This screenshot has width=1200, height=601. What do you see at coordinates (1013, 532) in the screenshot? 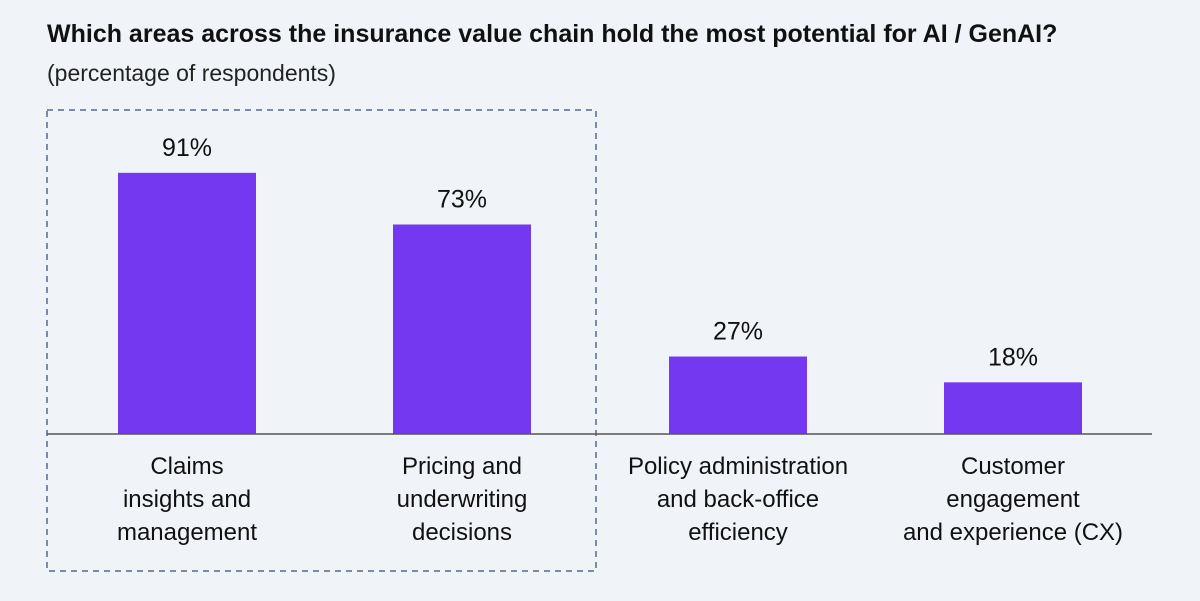
I see `category-label-line: and experience (CX)` at bounding box center [1013, 532].